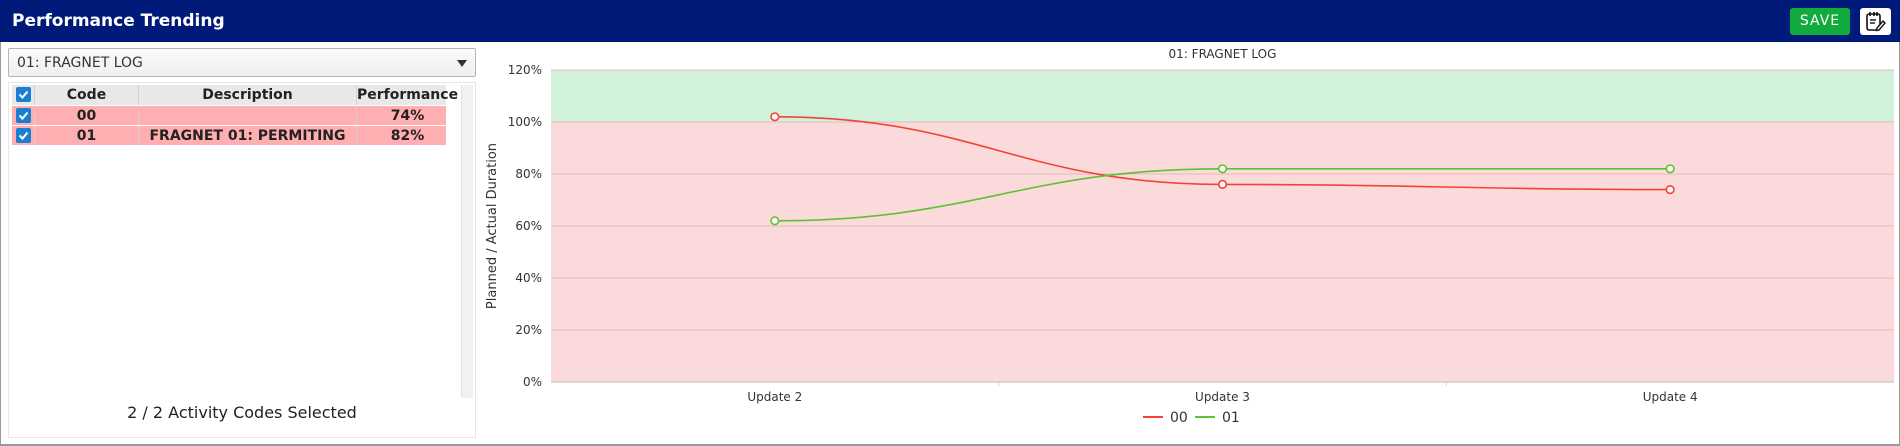 The image size is (1900, 446). What do you see at coordinates (528, 330) in the screenshot?
I see `y-tick-label: 20%` at bounding box center [528, 330].